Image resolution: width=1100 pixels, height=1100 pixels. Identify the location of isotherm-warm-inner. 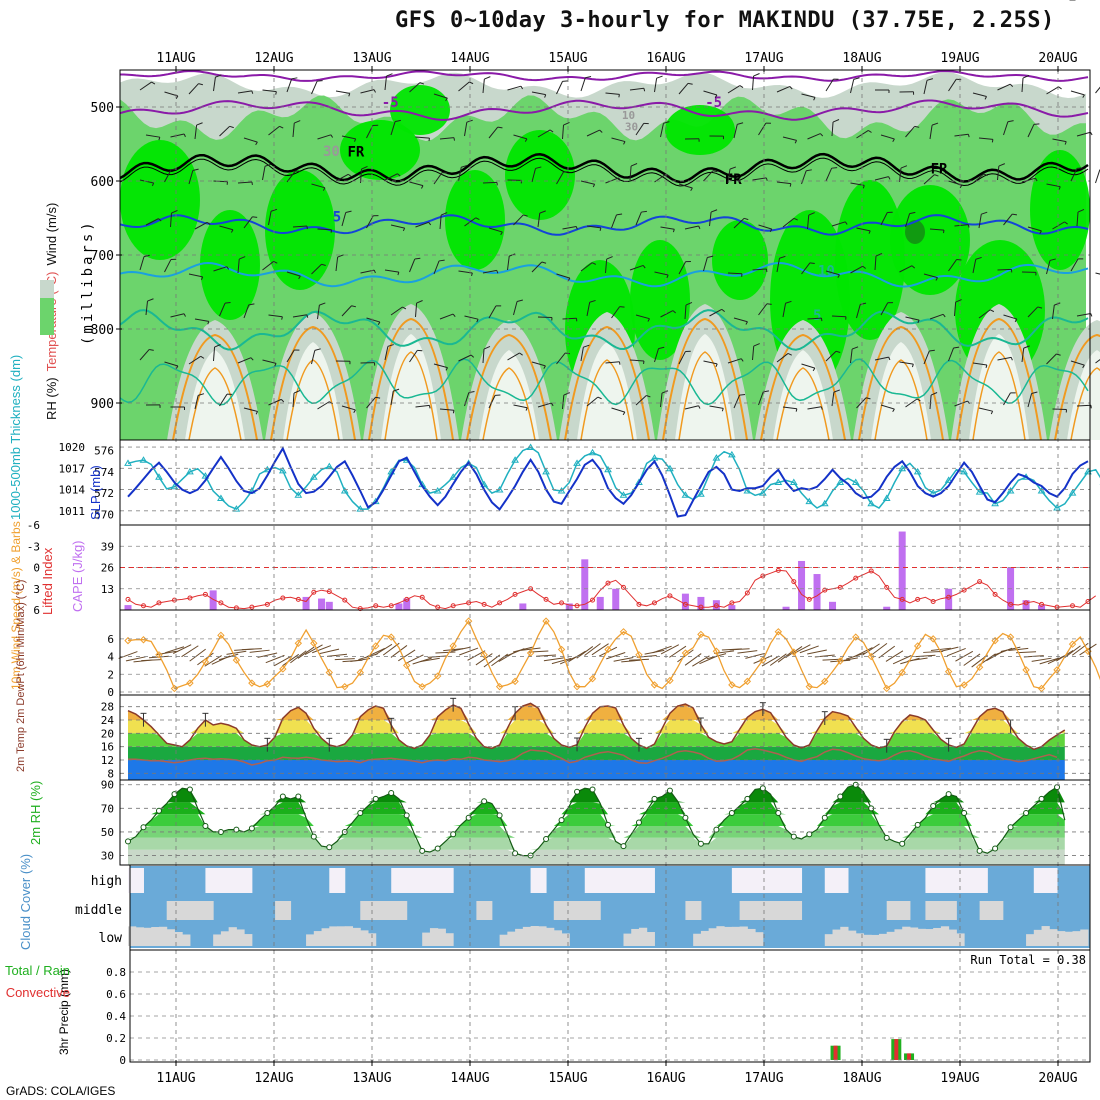
(1085, 404).